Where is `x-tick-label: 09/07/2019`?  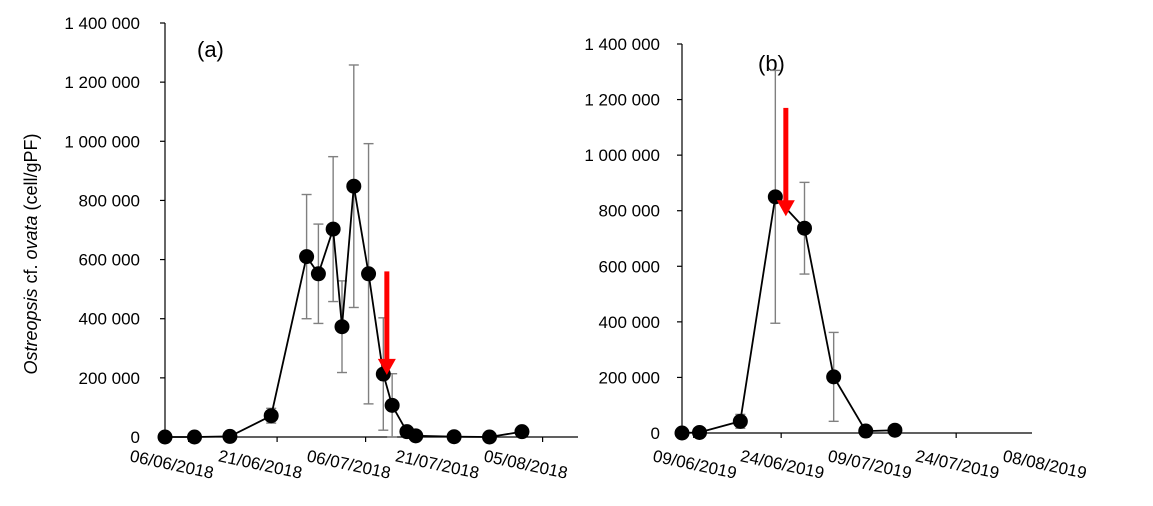
x-tick-label: 09/07/2019 is located at coordinates (869, 464).